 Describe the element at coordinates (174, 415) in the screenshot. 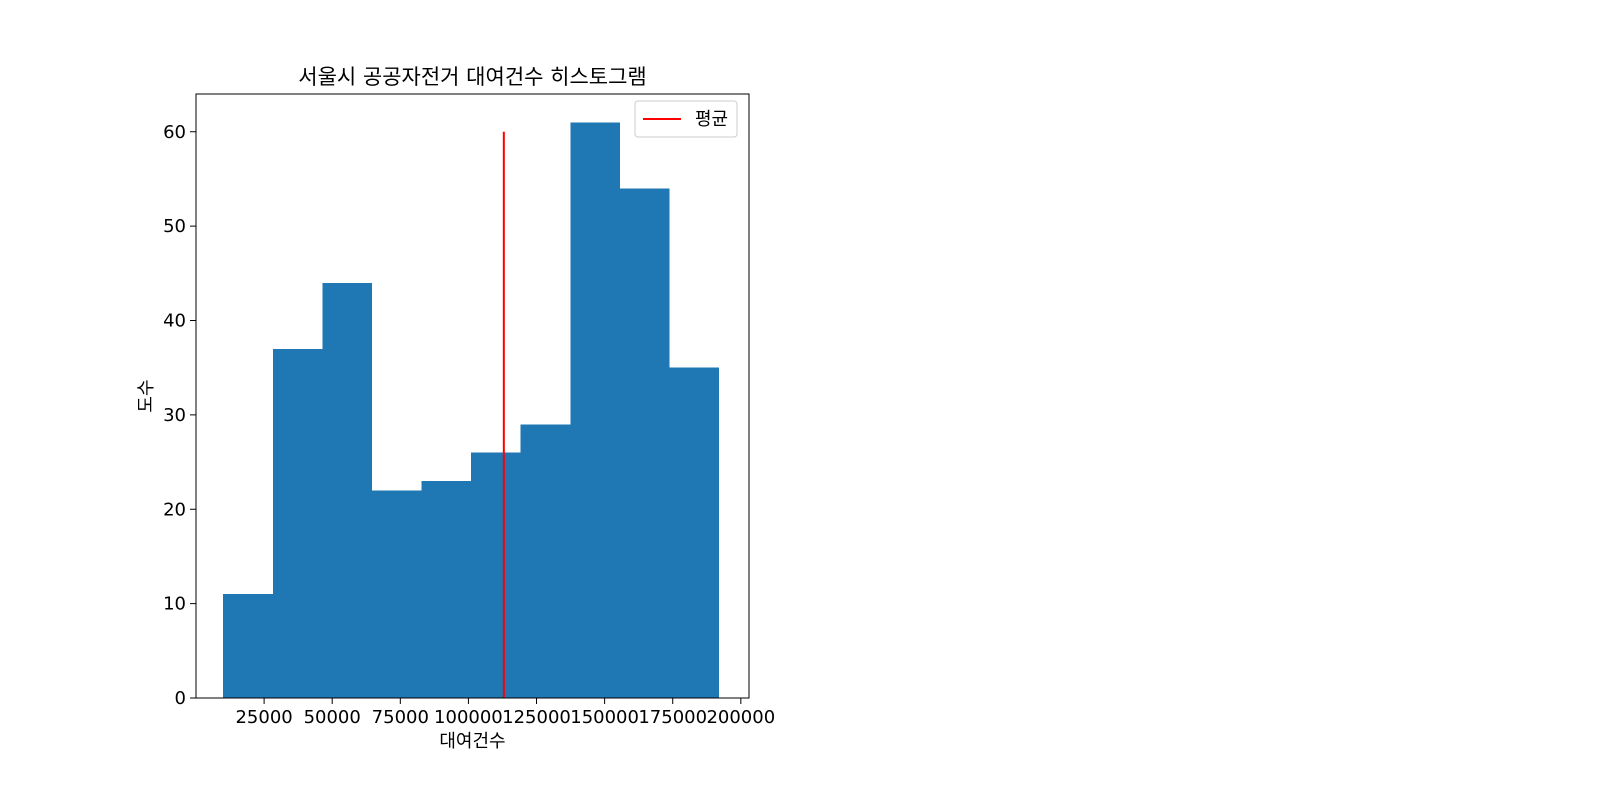

I see `y-tick-label: 30` at that location.